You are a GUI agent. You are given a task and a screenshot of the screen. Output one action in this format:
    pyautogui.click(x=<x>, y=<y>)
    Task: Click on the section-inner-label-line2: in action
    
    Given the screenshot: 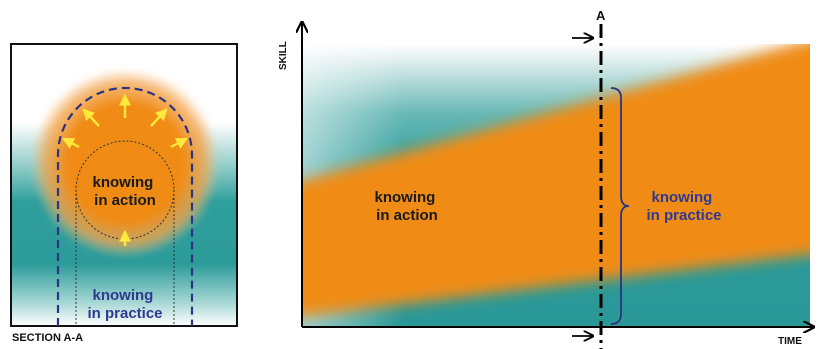 What is the action you would take?
    pyautogui.click(x=125, y=200)
    